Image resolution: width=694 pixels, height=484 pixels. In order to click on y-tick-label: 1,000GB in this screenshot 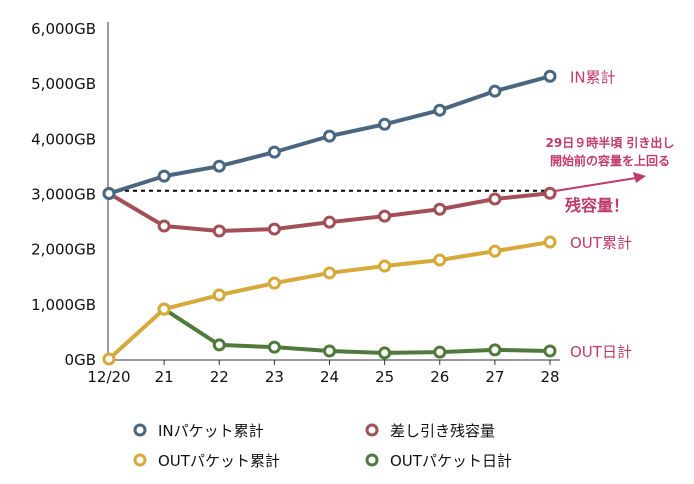, I will do `click(63, 305)`.